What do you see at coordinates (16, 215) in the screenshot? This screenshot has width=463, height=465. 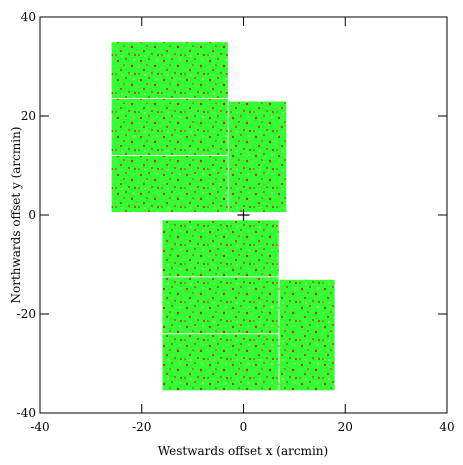 I see `y-axis-label: Northwards offset y (arcmin)` at bounding box center [16, 215].